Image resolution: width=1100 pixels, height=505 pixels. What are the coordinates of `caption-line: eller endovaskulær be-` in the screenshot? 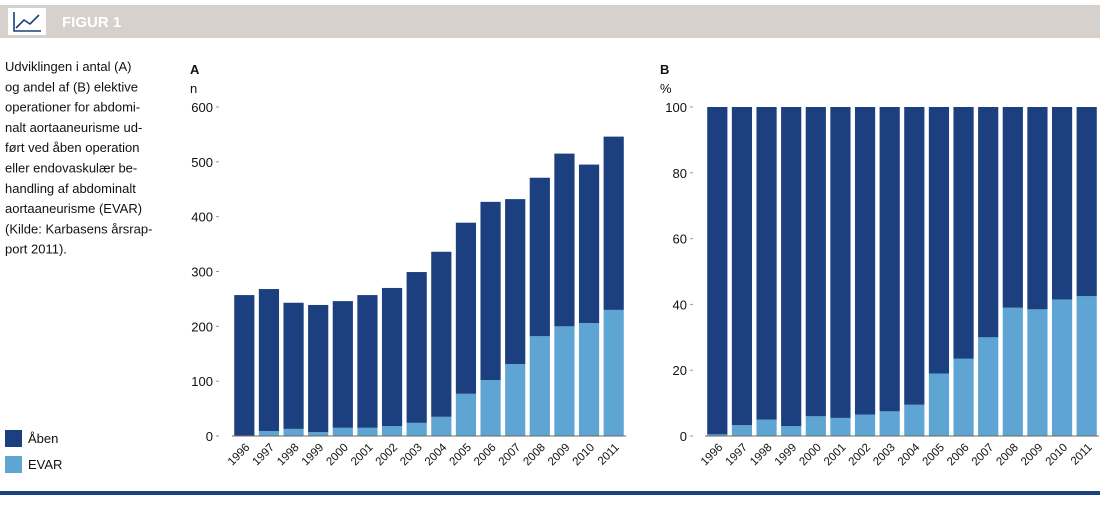 It's located at (71, 168).